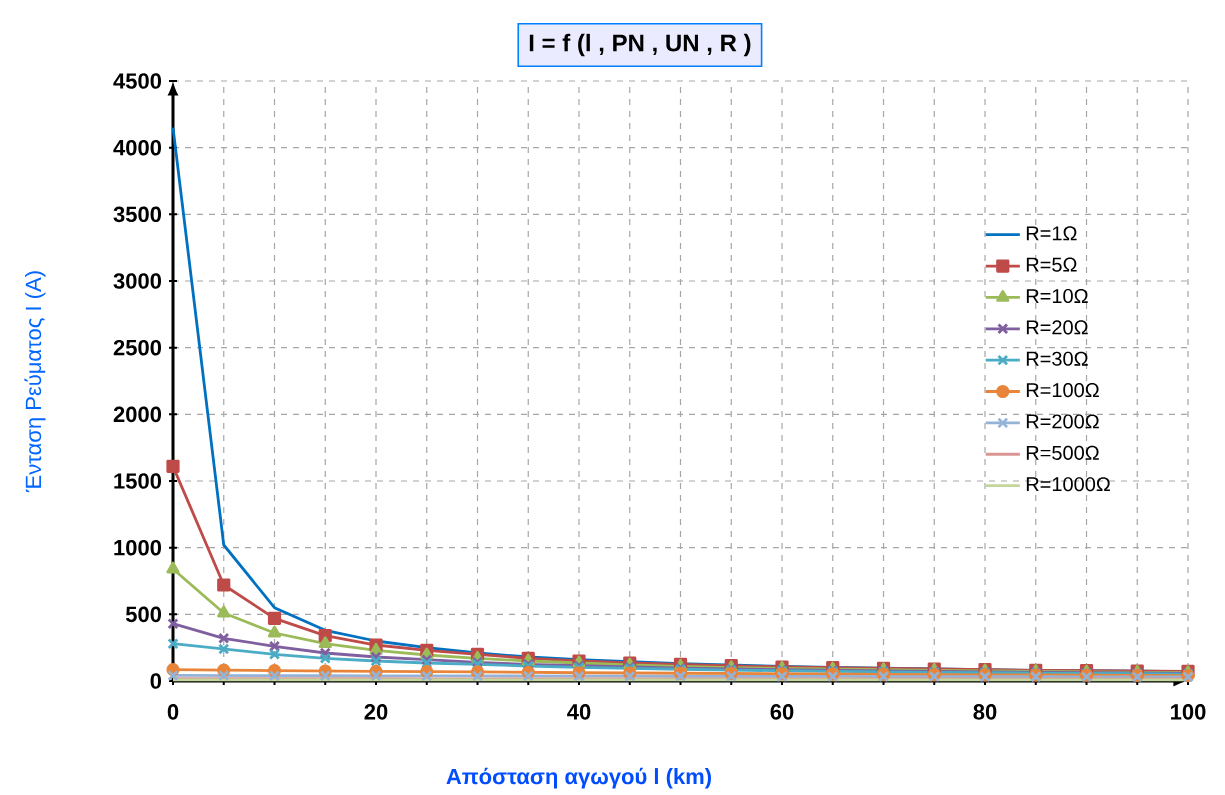  Describe the element at coordinates (138, 547) in the screenshot. I see `y-tick-label: 1000` at that location.